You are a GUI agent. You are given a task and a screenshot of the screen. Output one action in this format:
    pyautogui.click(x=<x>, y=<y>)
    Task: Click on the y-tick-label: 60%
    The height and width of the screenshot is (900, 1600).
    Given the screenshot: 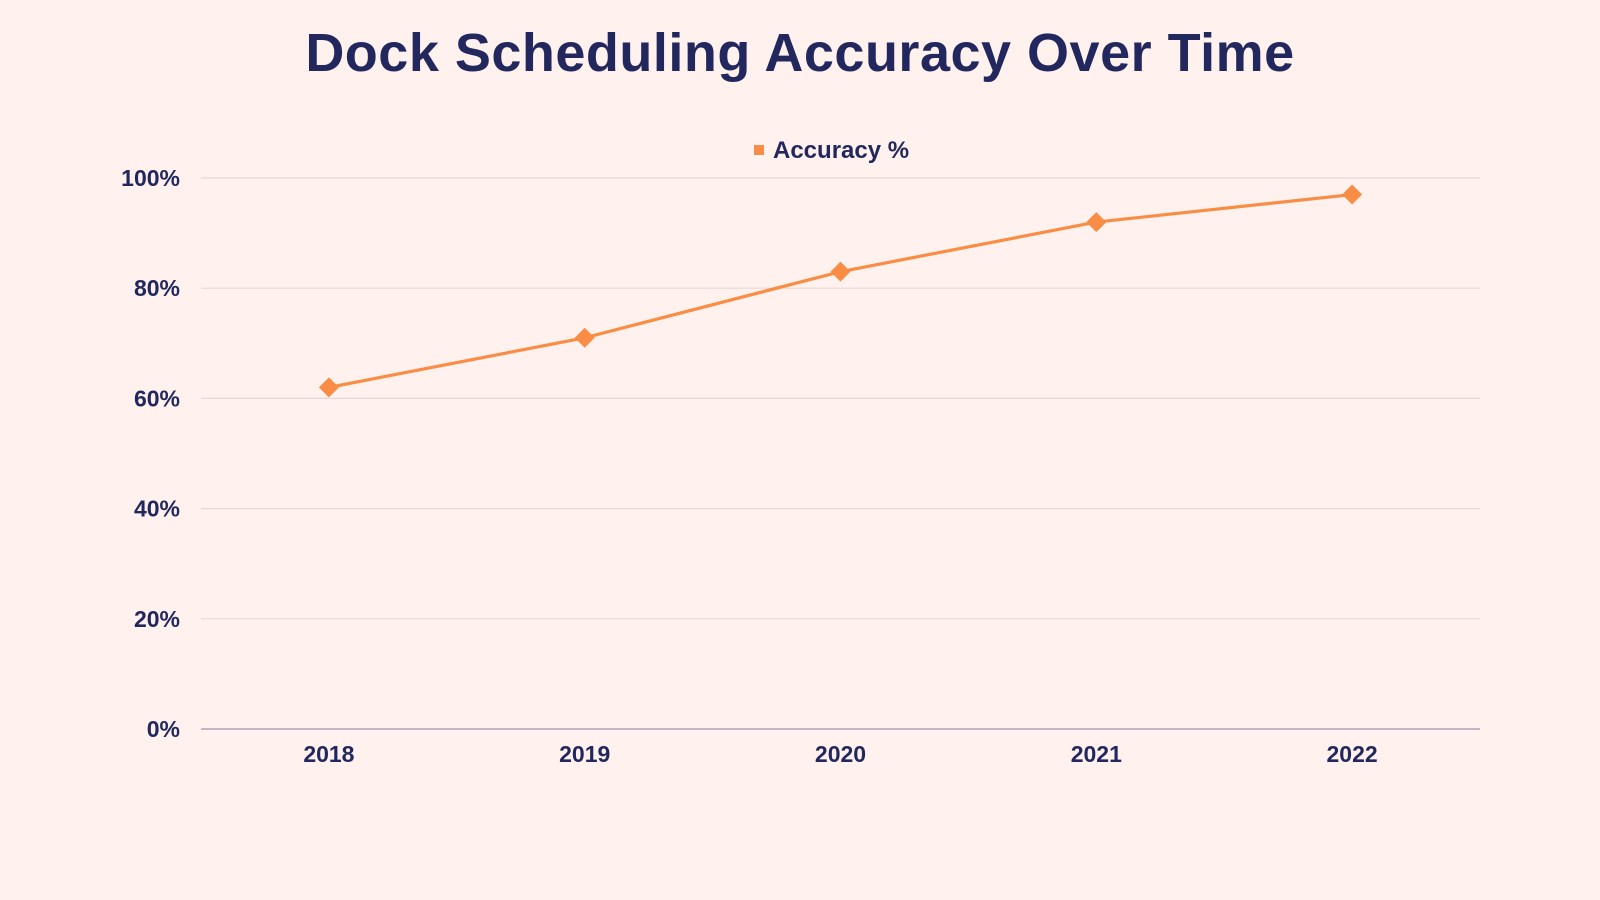 What is the action you would take?
    pyautogui.click(x=157, y=398)
    